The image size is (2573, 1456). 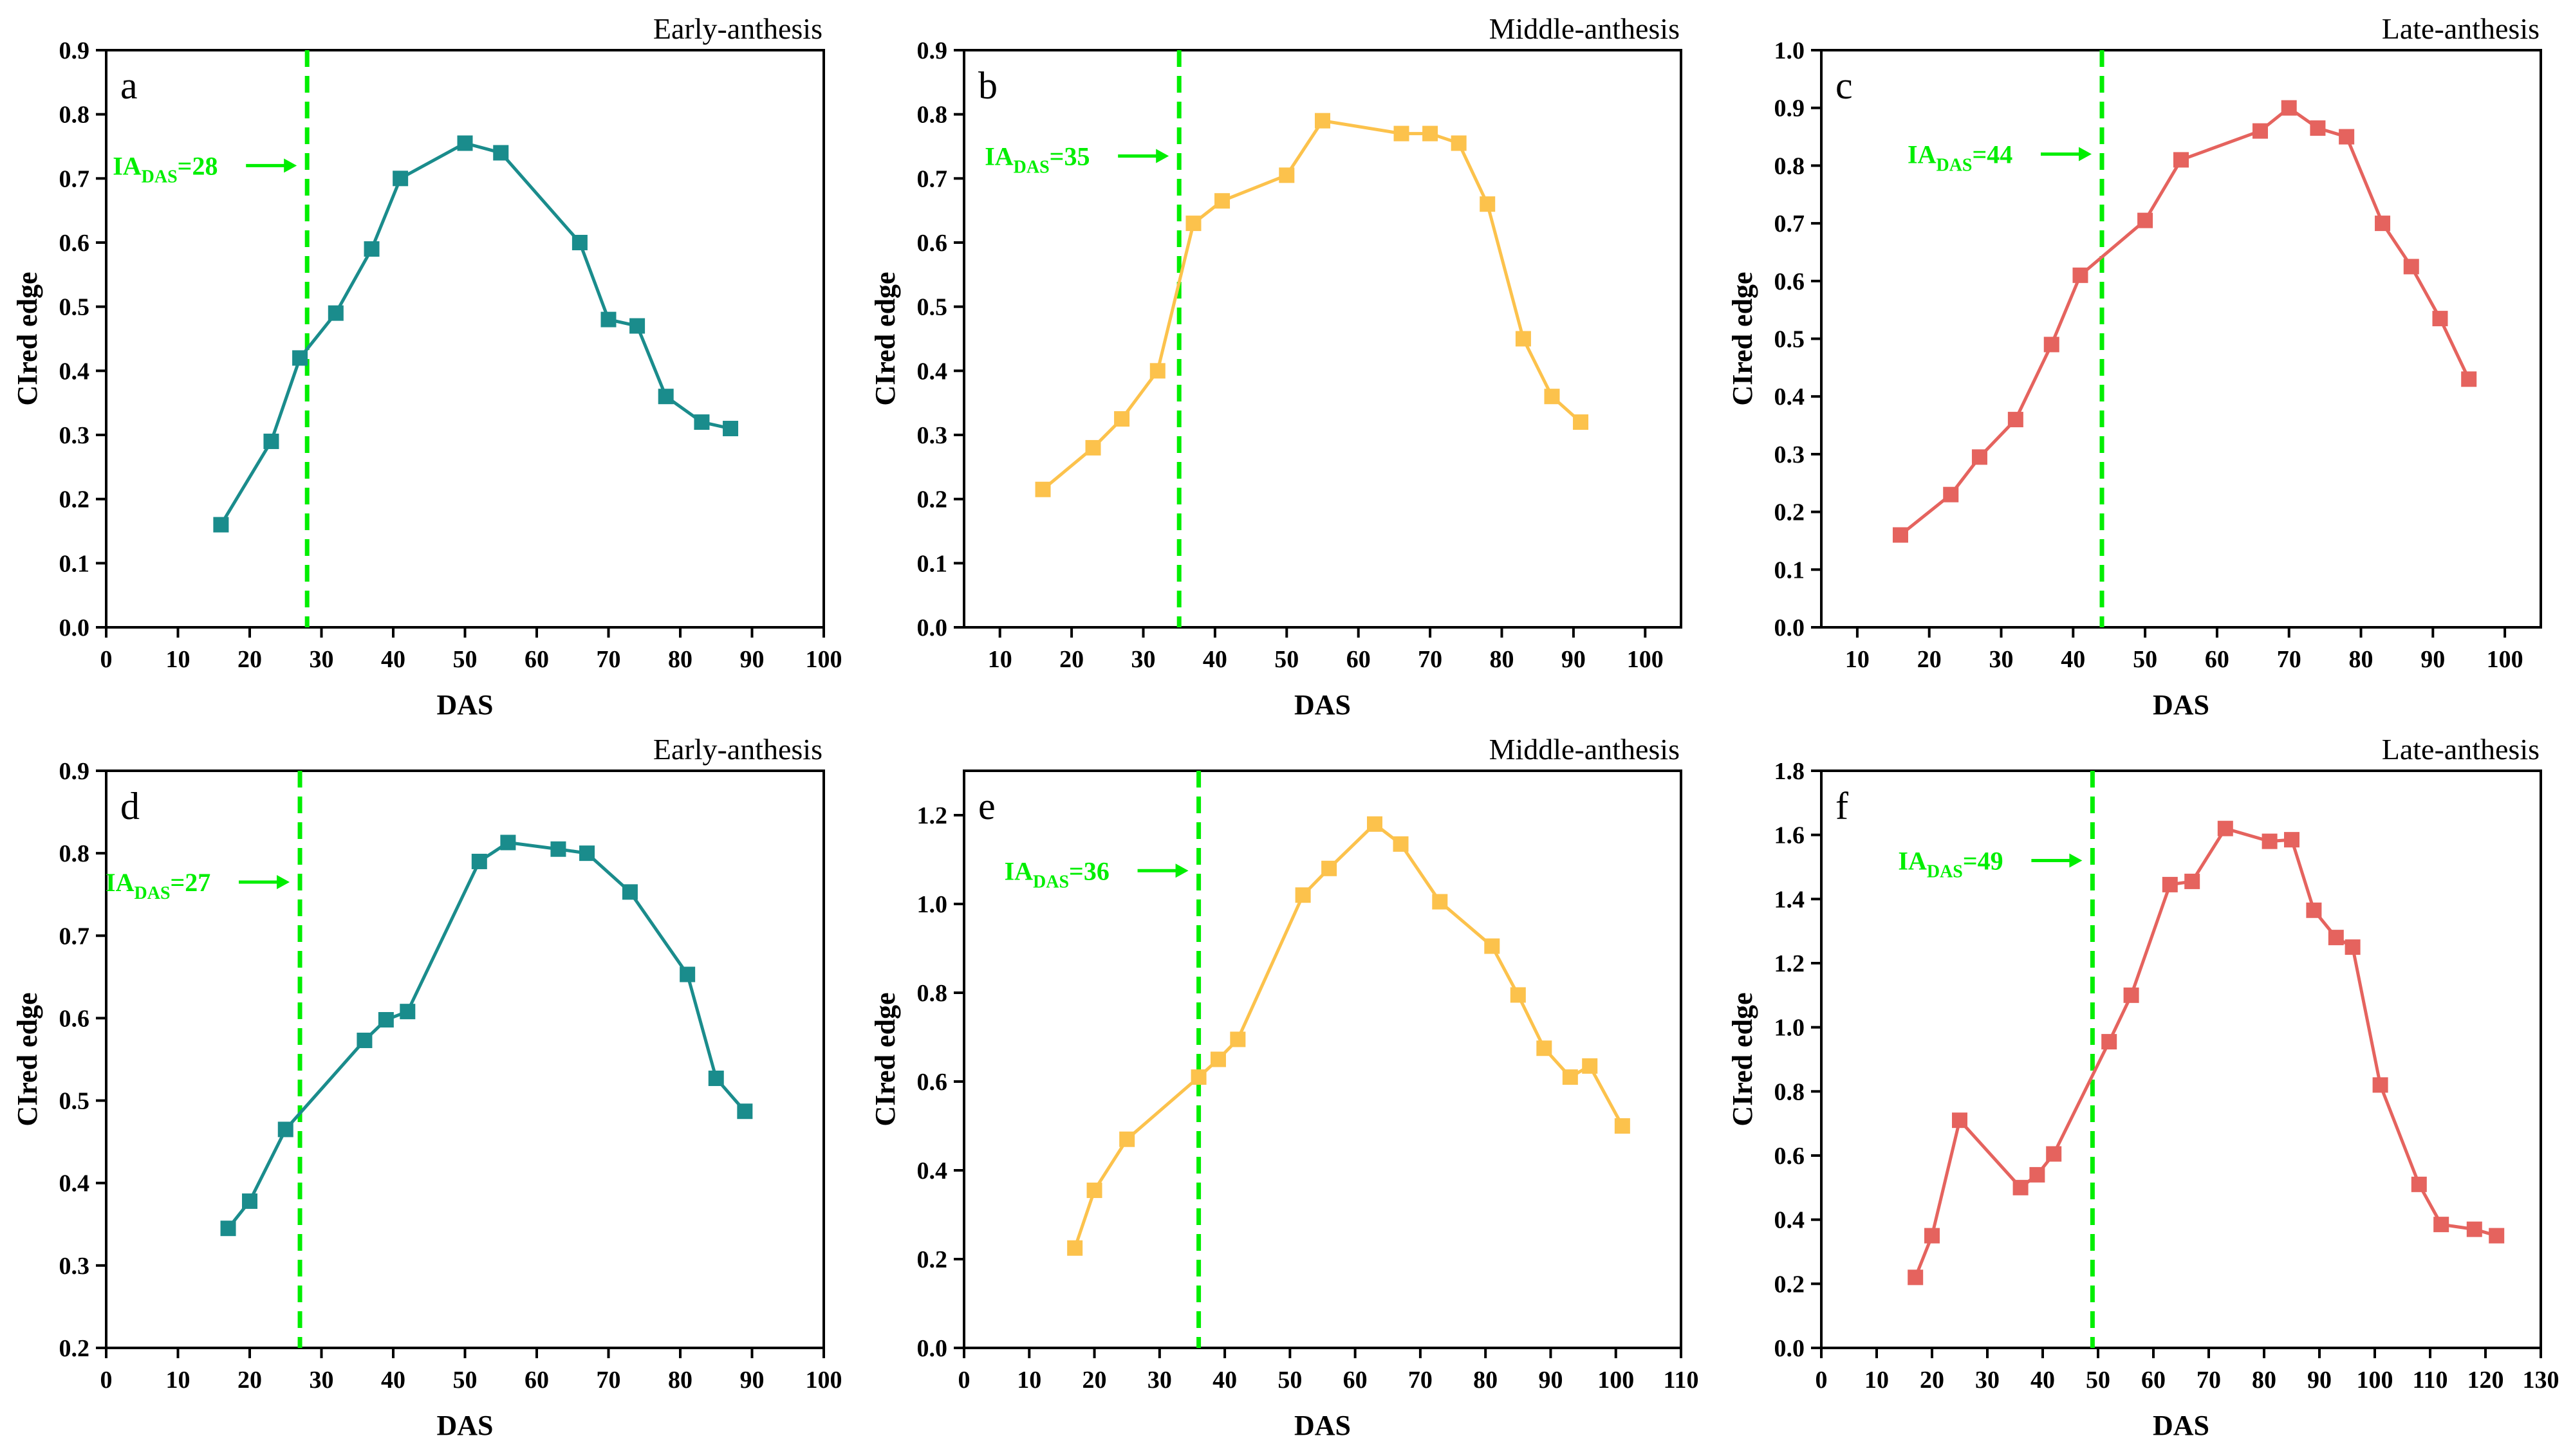 I want to click on x-tick-label: 20, so click(x=249, y=659).